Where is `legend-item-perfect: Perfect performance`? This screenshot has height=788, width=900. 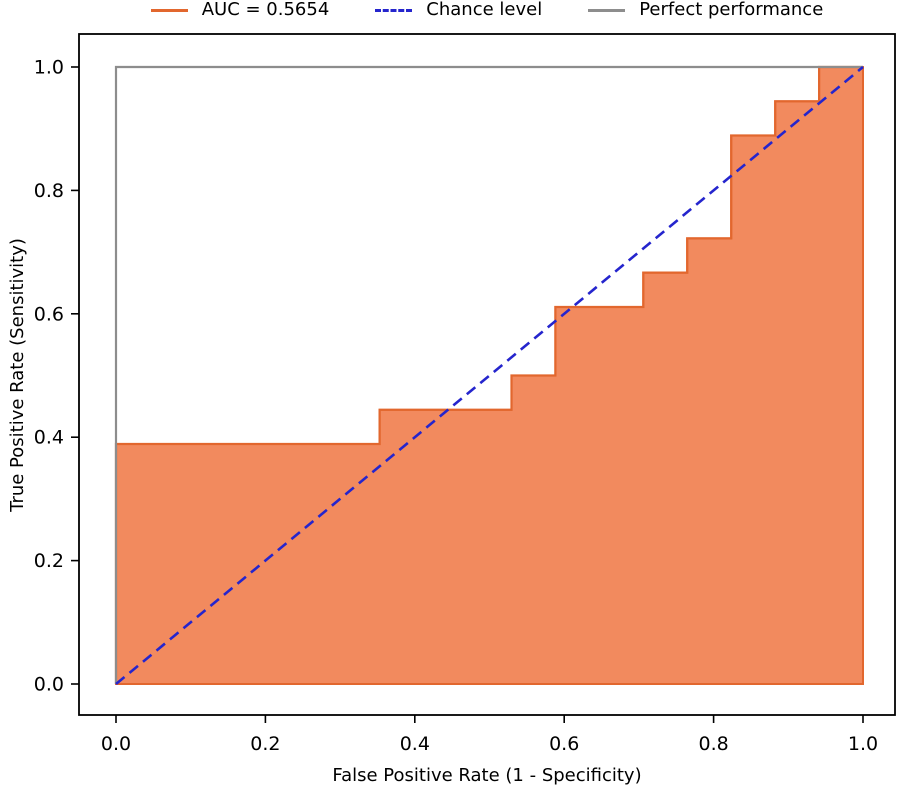
legend-item-perfect: Perfect performance is located at coordinates (705, 11).